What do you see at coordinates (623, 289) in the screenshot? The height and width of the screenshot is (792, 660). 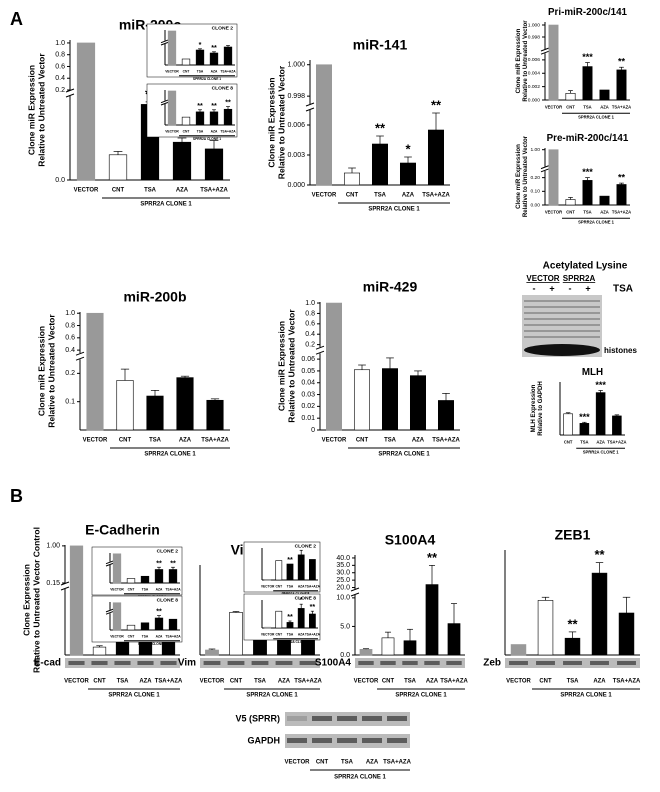 I see `blot-treatment-label: TSA` at bounding box center [623, 289].